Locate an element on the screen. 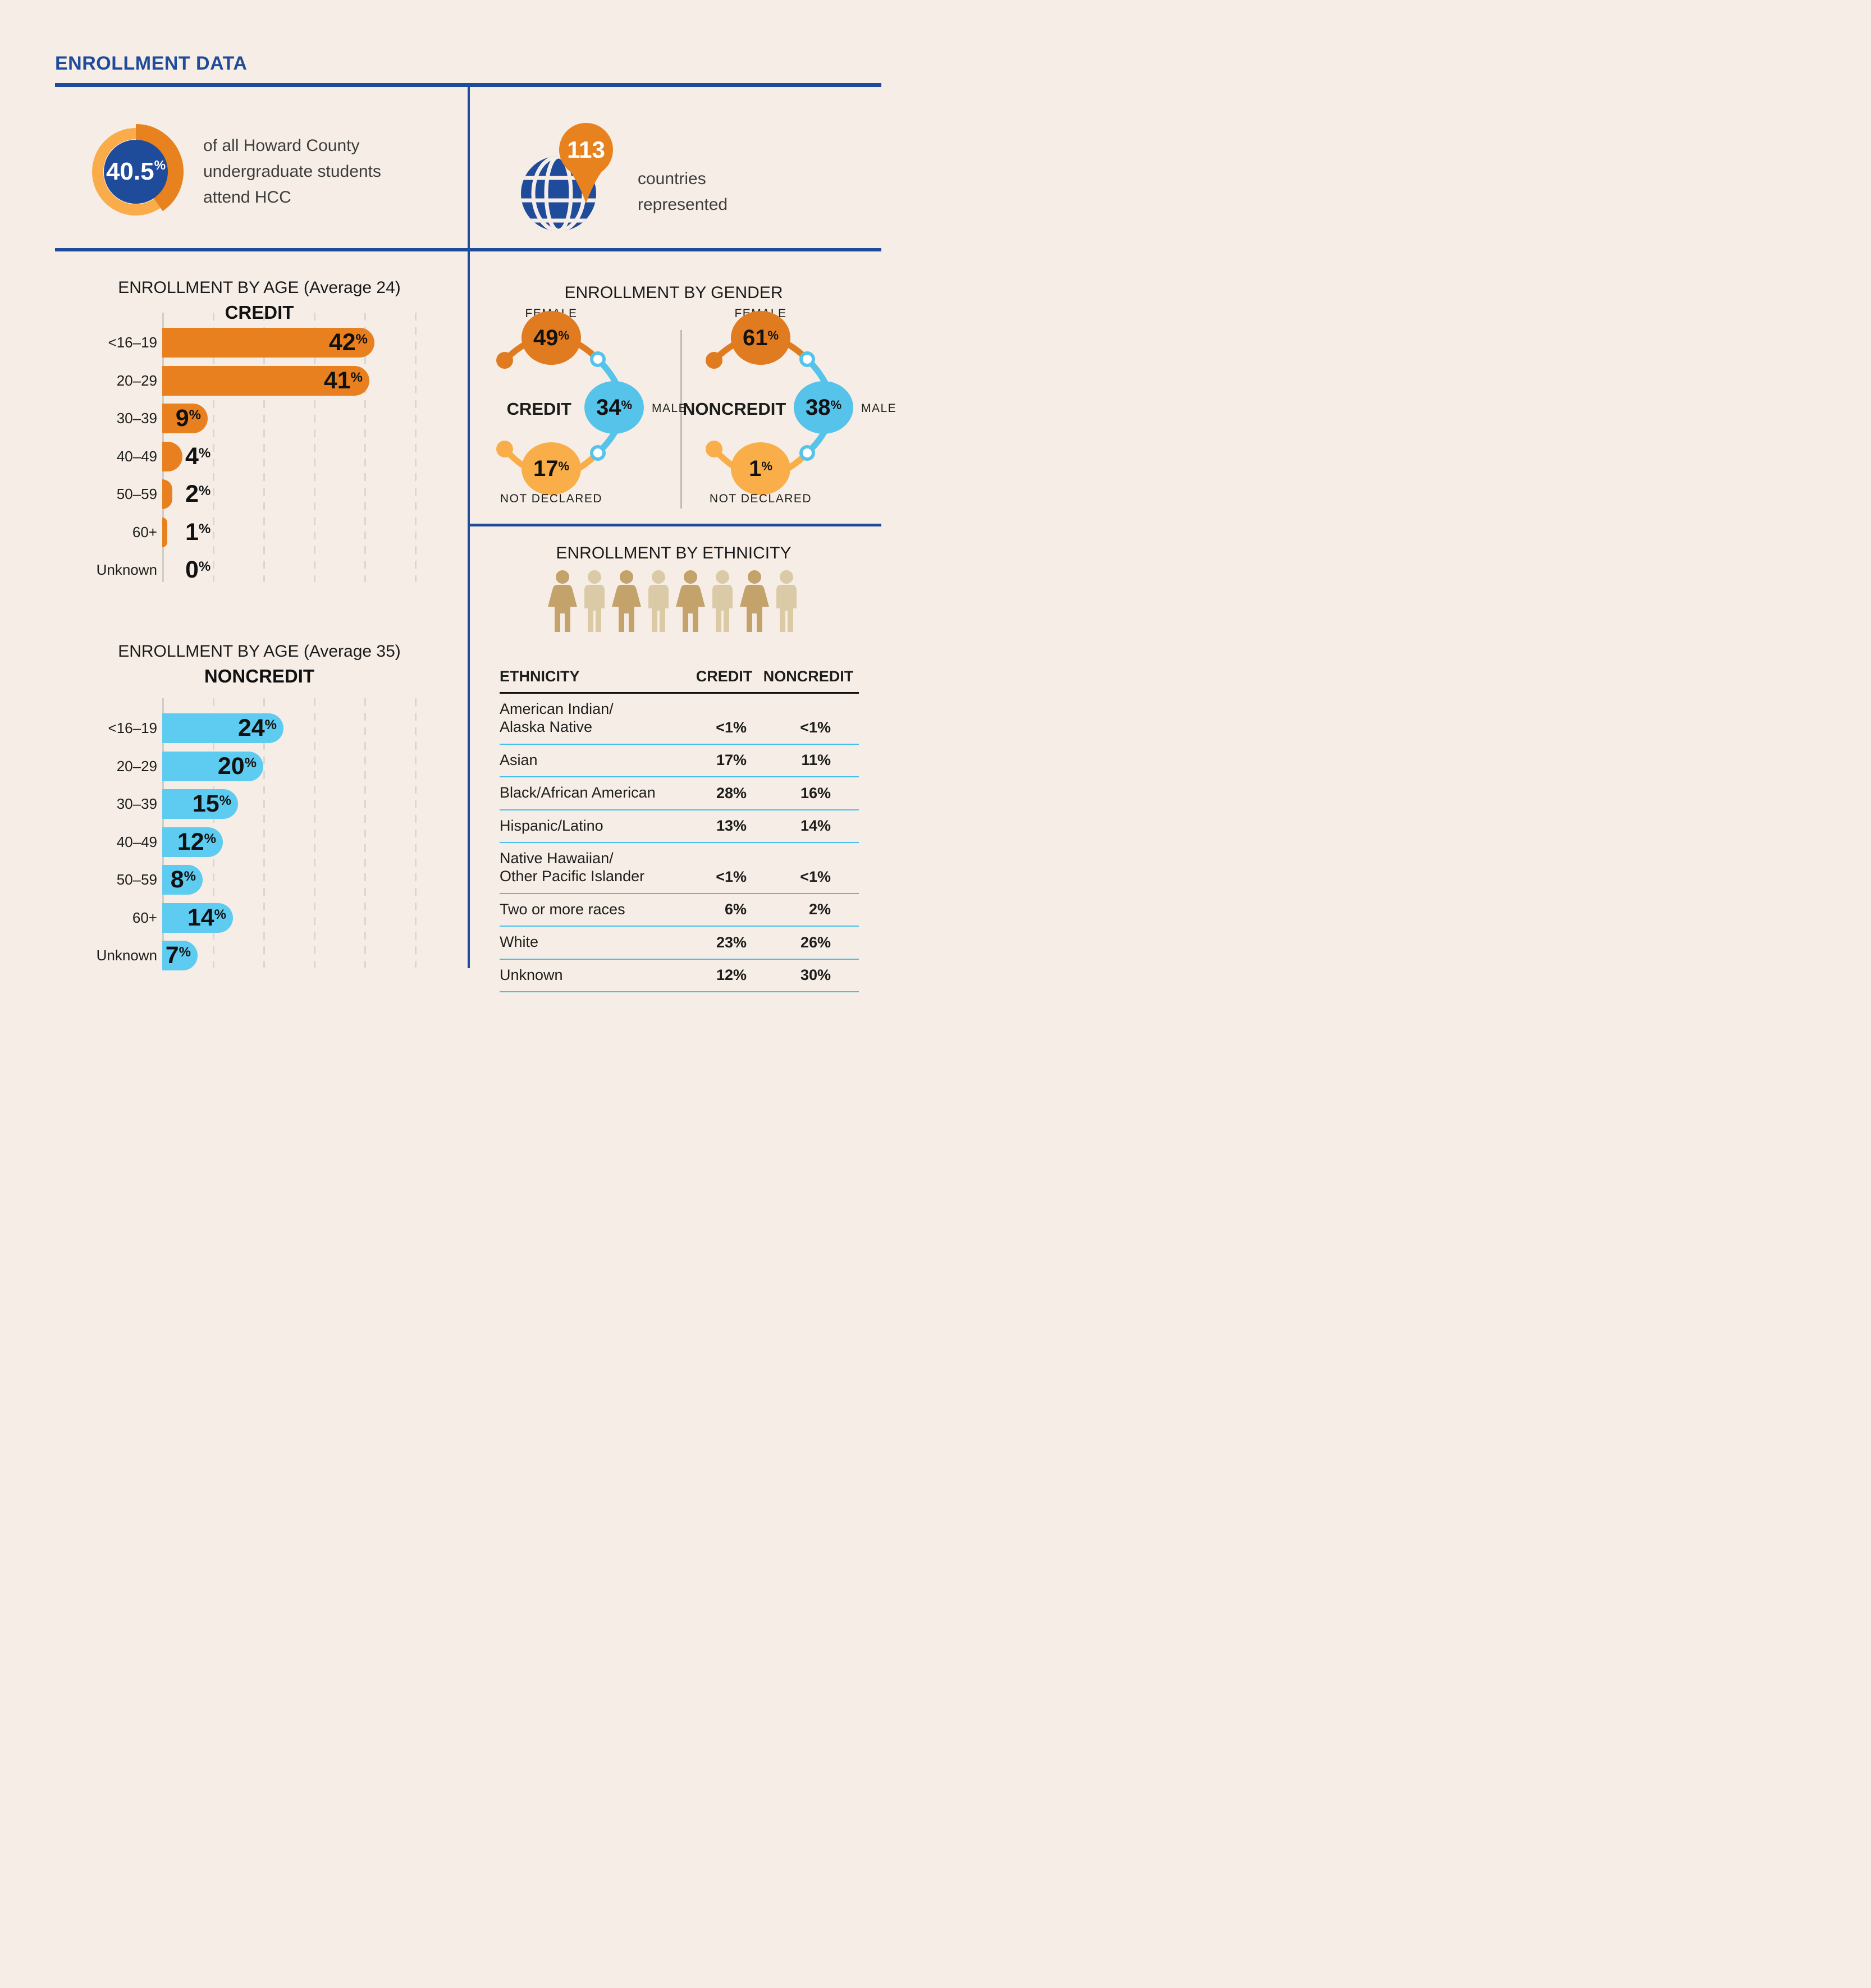 This screenshot has height=1988, width=1871. ethnicity-name: Asian is located at coordinates (519, 759).